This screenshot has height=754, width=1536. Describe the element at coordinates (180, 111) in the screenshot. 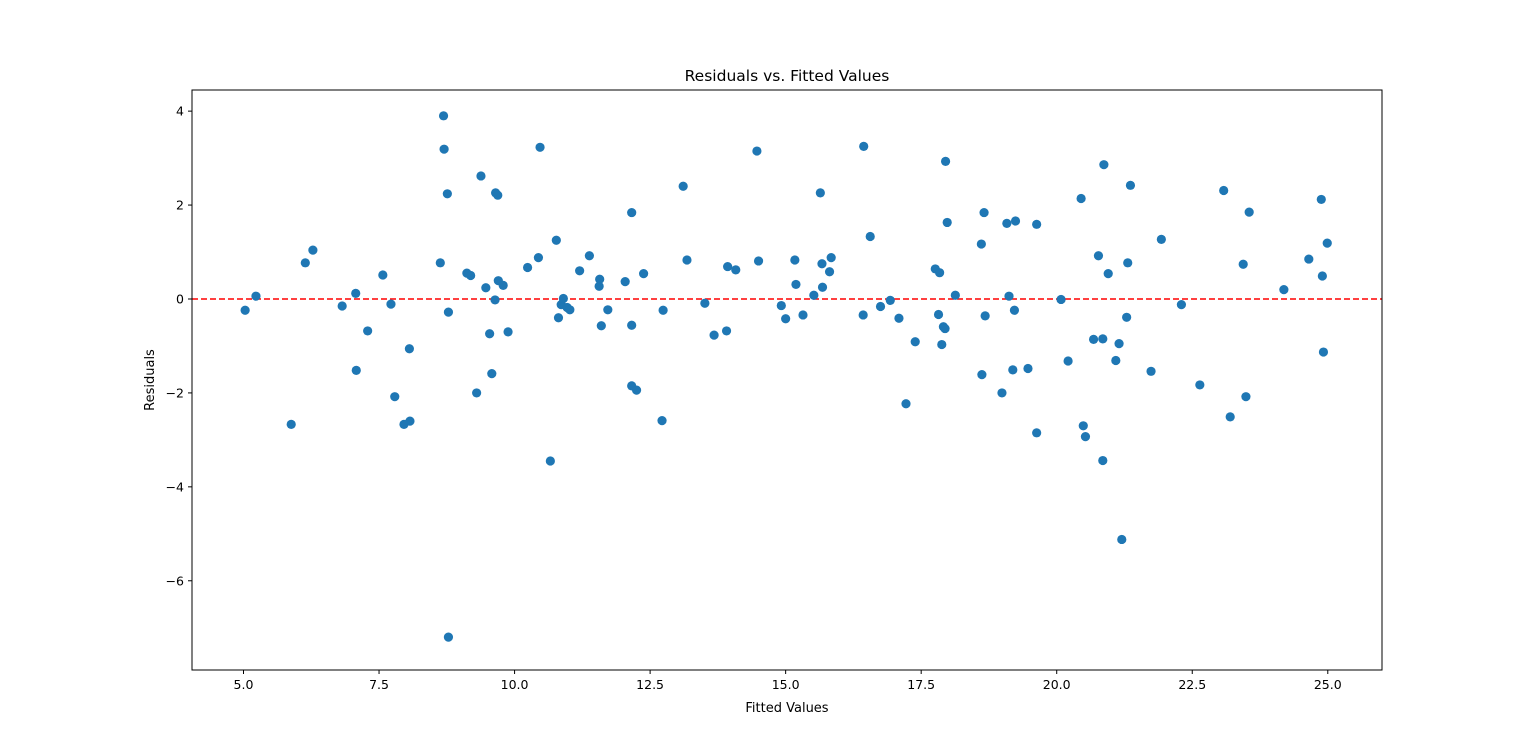

I see `y-tick-label: 4` at that location.